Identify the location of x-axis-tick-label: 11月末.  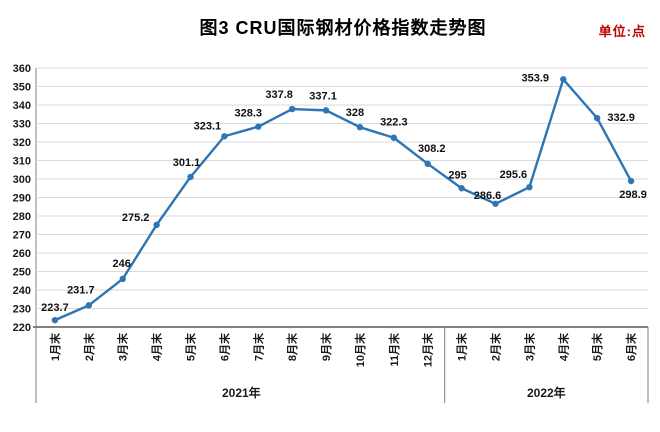
(394, 349).